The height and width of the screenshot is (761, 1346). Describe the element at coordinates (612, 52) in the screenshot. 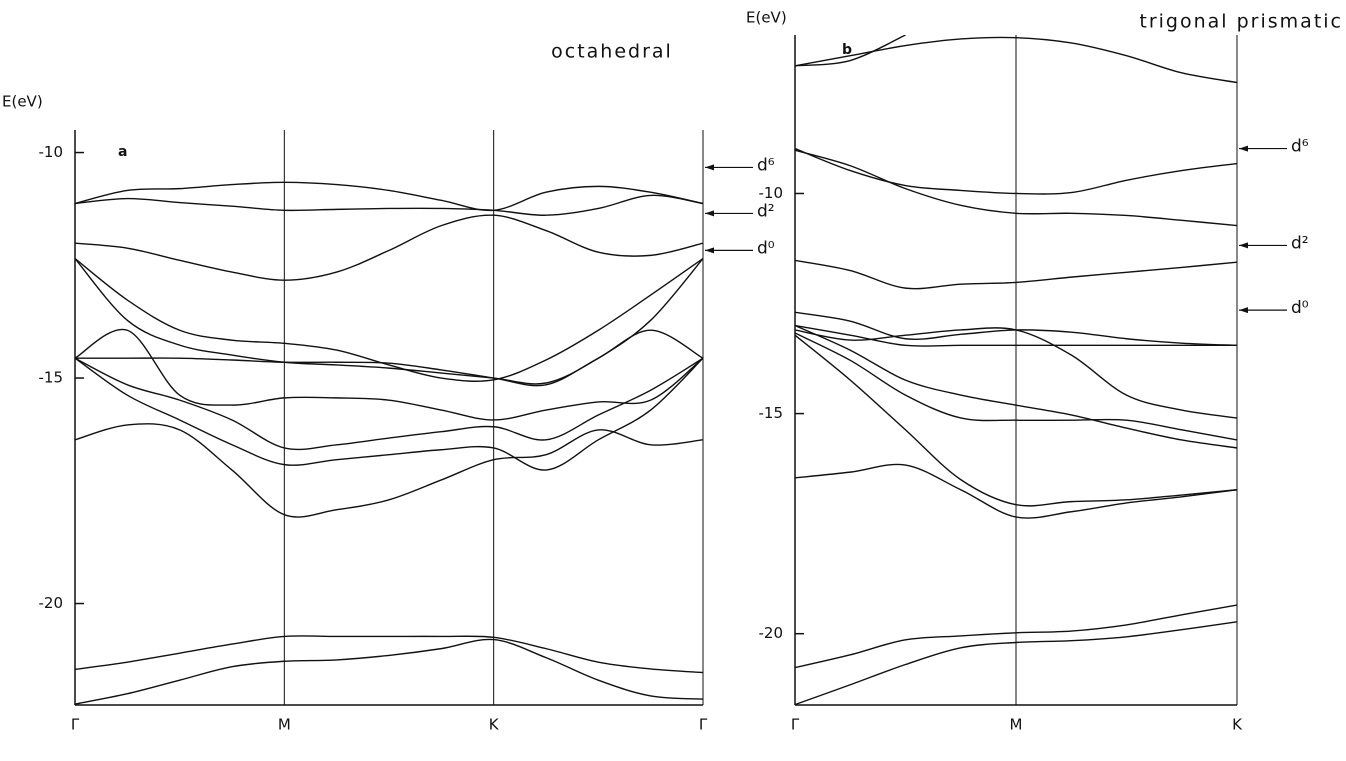

I see `chart-title: octahedral` at that location.